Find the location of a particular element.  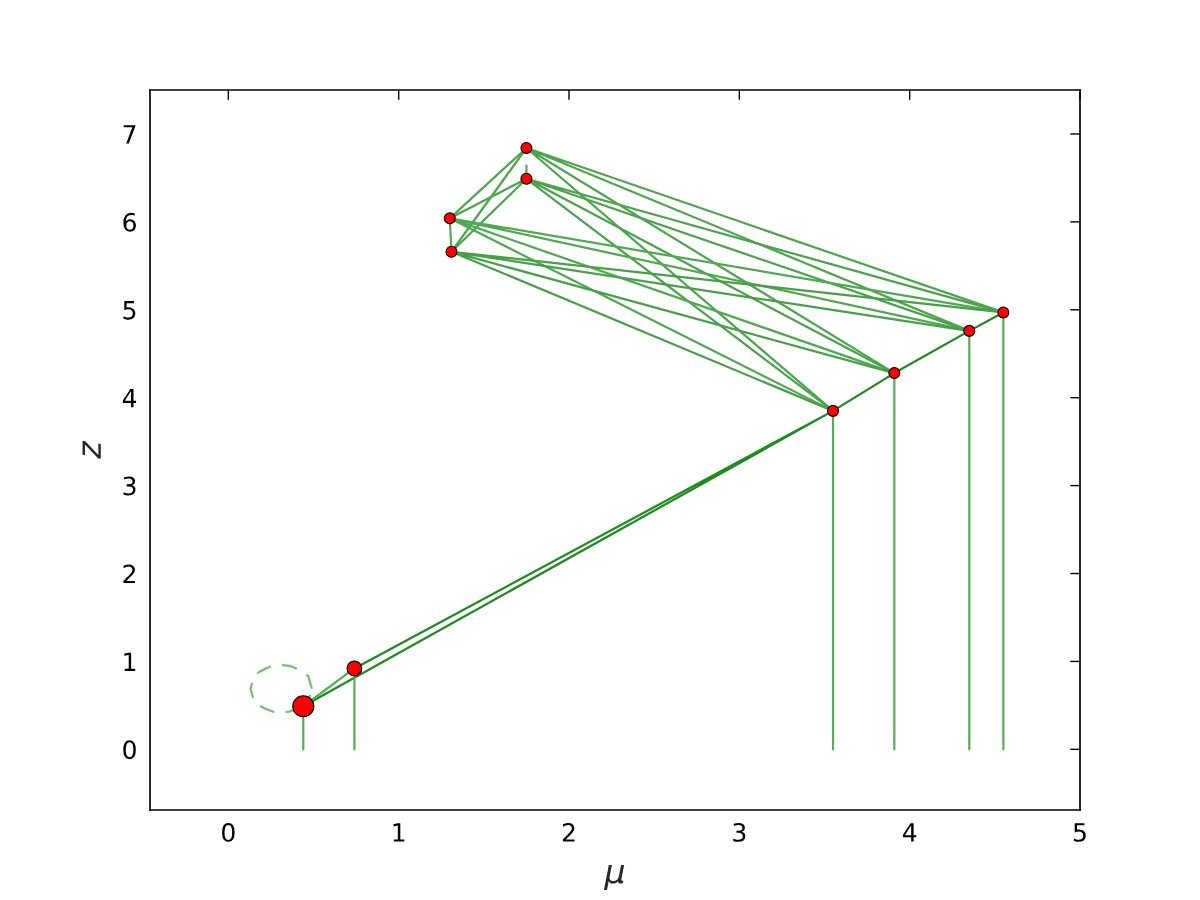

y-tick-label: 7 is located at coordinates (129, 134).